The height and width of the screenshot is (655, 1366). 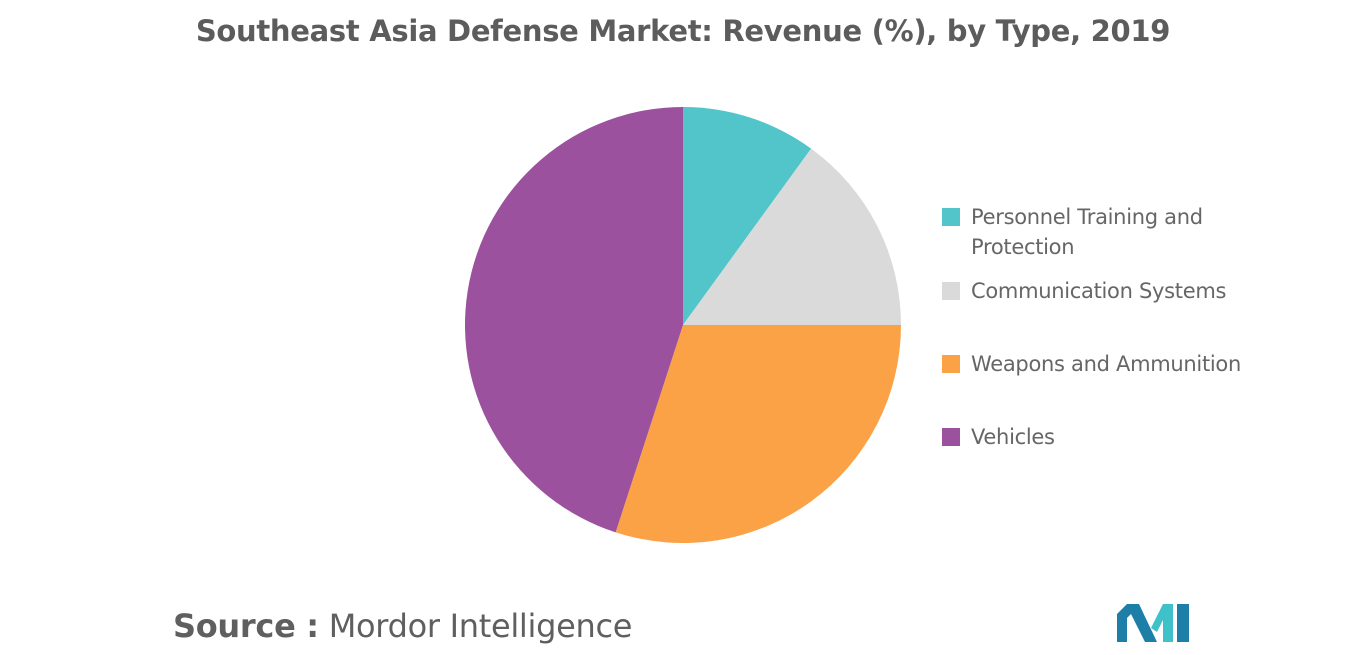 What do you see at coordinates (1106, 364) in the screenshot?
I see `legend-label-weapons-ammunition: Weapons and Ammunition` at bounding box center [1106, 364].